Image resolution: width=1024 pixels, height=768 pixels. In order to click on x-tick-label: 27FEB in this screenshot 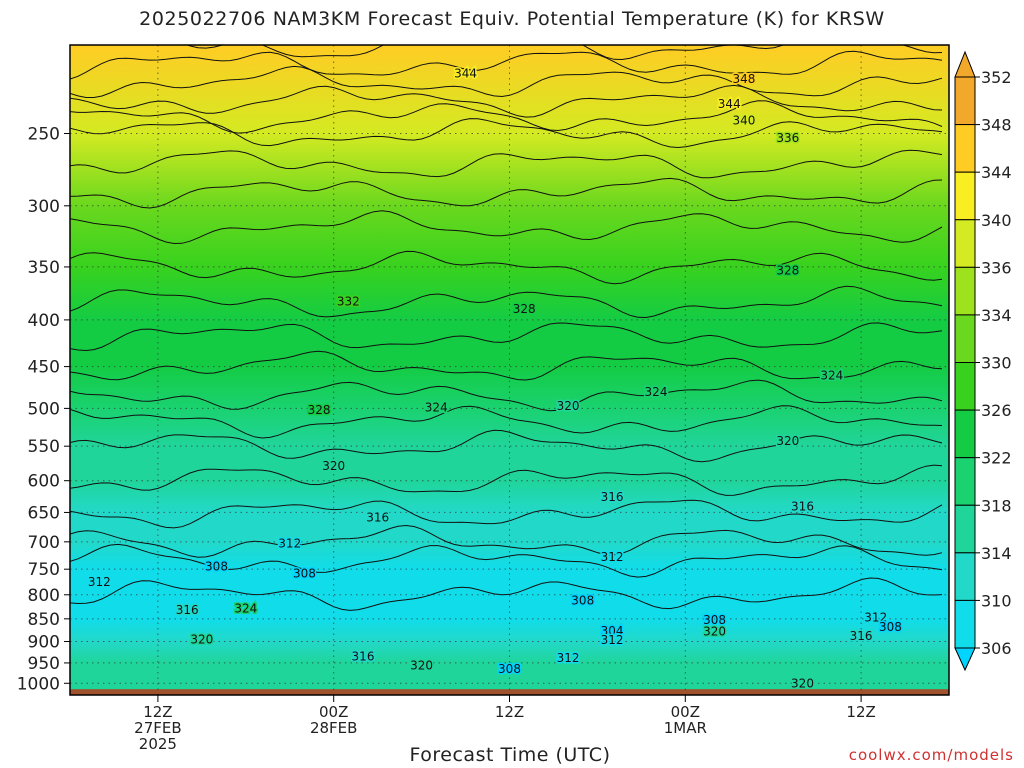, I will do `click(157, 728)`.